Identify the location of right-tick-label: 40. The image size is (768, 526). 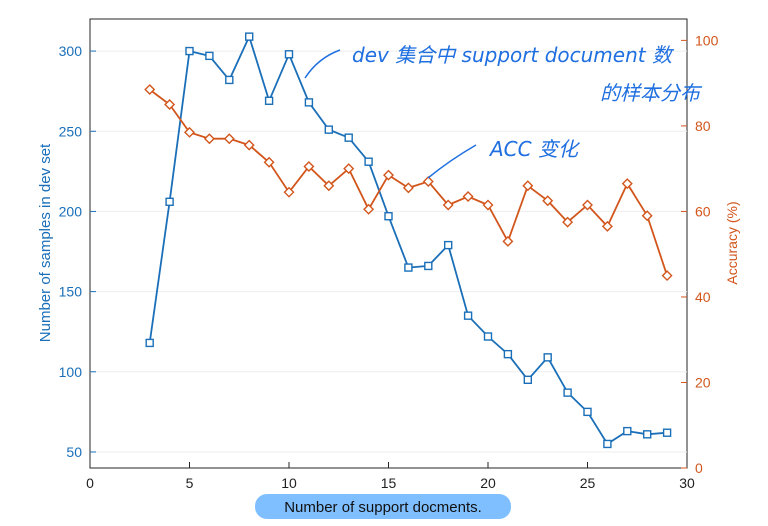
(703, 297).